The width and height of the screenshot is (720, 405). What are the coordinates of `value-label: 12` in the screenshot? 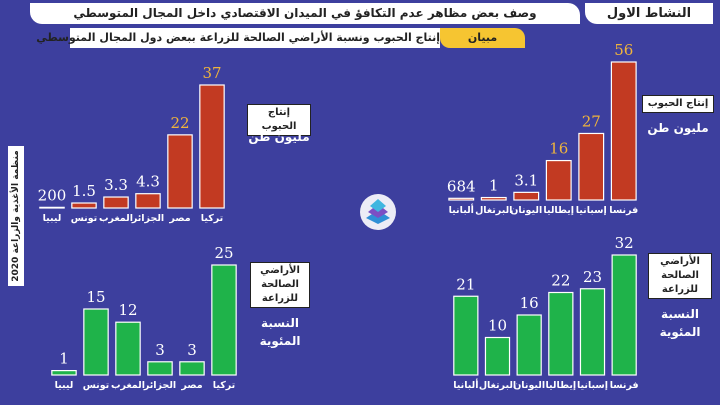 It's located at (127, 310).